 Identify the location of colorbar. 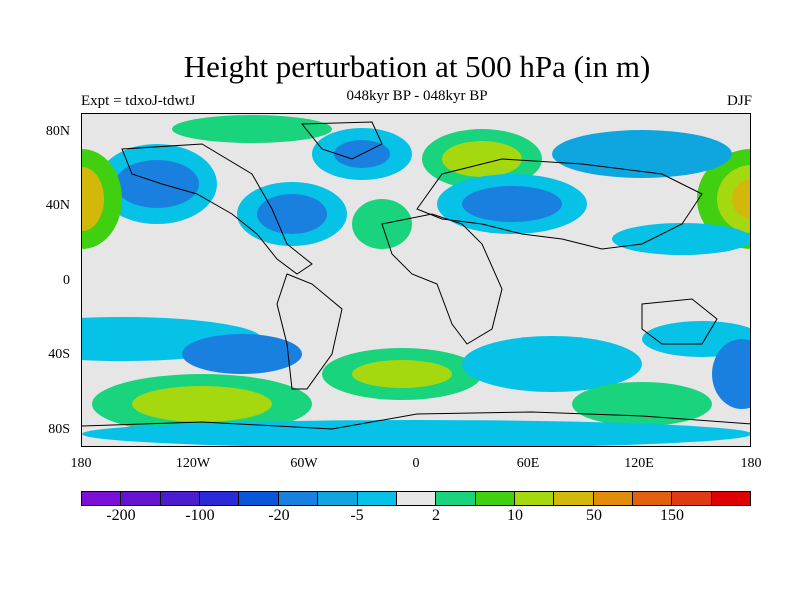
(416, 498).